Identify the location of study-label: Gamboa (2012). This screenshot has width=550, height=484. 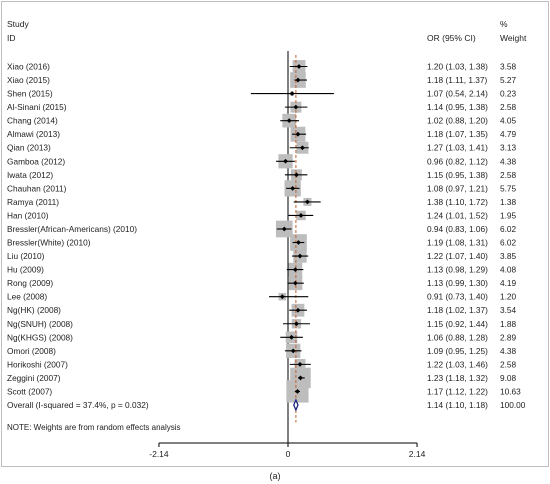
(36, 161).